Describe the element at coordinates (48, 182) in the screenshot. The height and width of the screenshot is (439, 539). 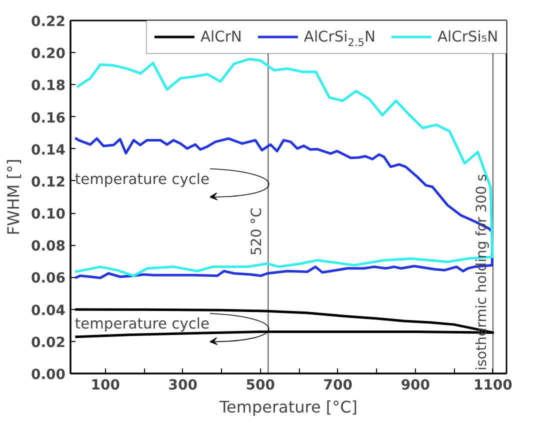
I see `y-tick-label: 0.12` at that location.